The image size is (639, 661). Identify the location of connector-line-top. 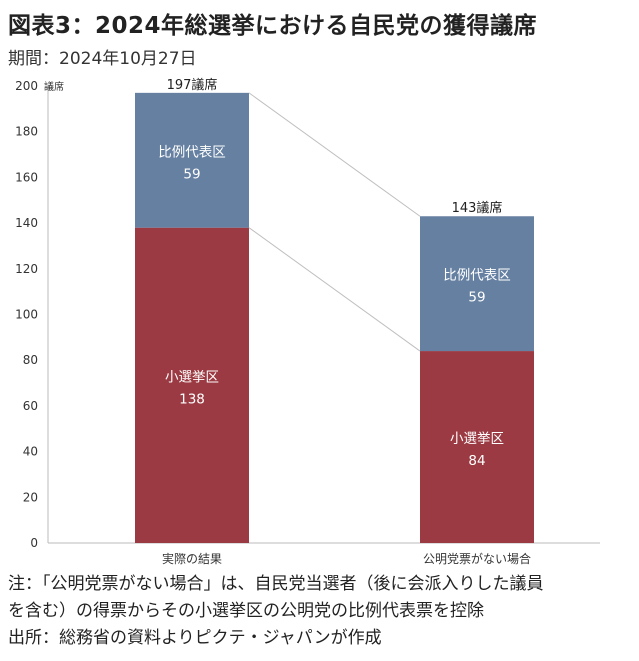
(334, 154).